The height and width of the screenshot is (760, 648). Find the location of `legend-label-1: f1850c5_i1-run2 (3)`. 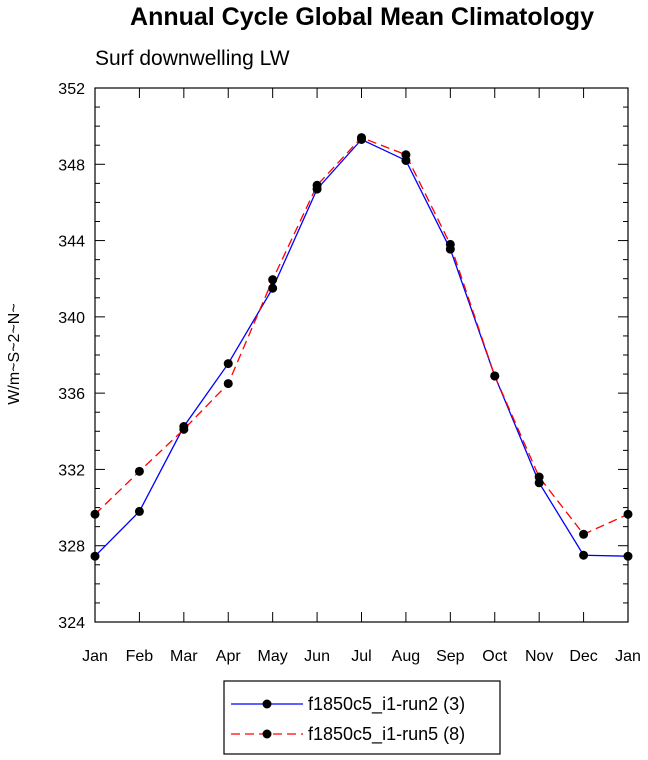

legend-label-1: f1850c5_i1-run2 (3) is located at coordinates (386, 704).